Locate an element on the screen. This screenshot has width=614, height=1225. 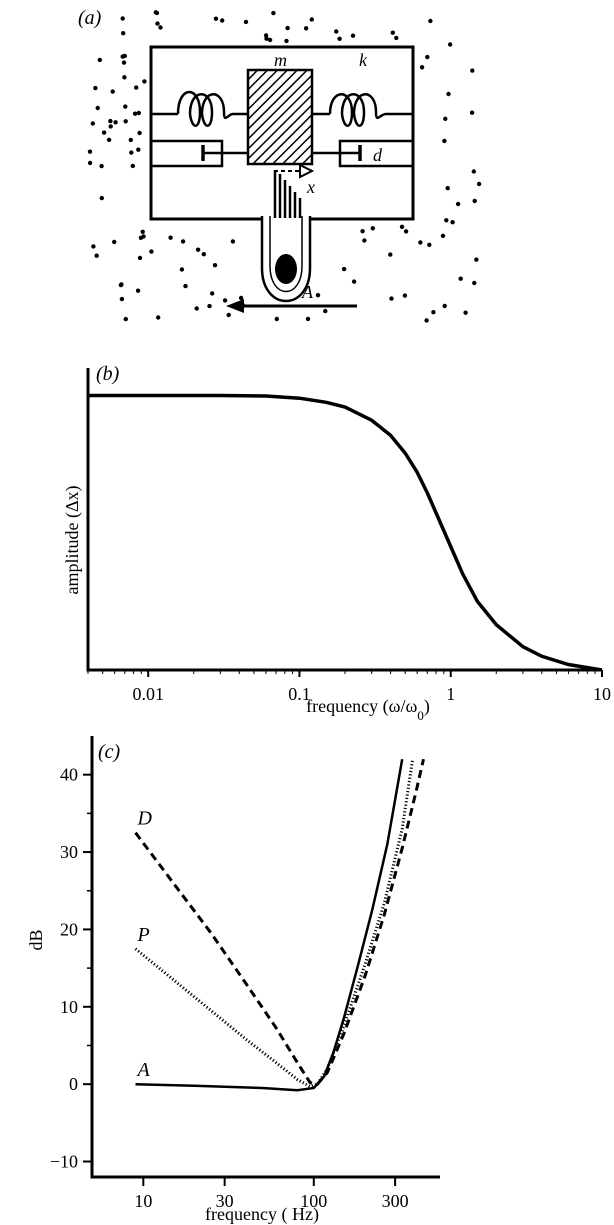
chart-b-xlabel: frequency (ω/ω0) is located at coordinates (368, 708).